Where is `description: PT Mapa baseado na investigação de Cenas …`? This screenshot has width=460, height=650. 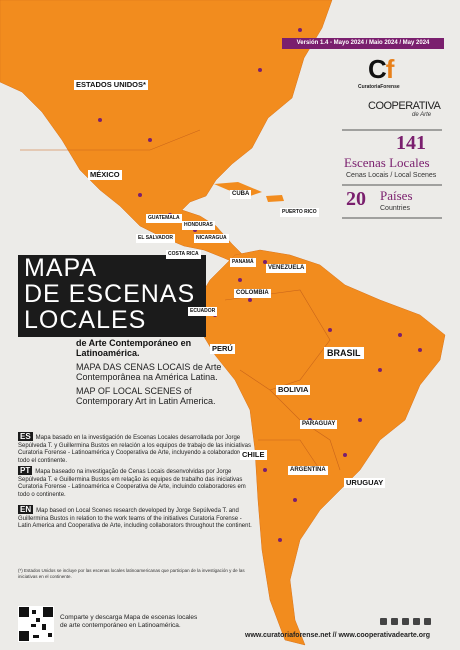
description: PT Mapa baseado na investigação de Cenas … is located at coordinates (137, 482).